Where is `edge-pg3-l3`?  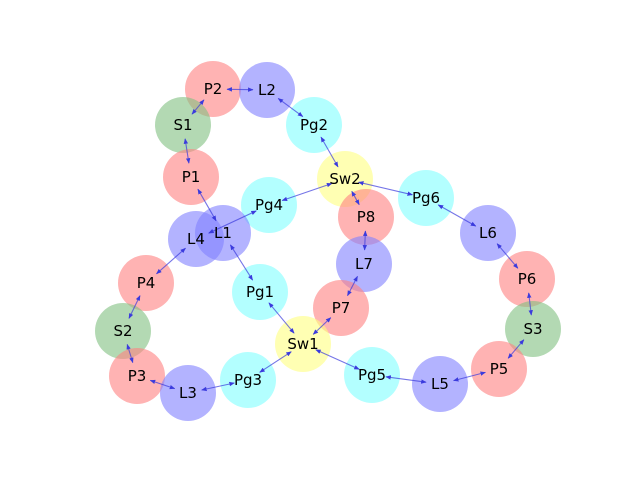 edge-pg3-l3 is located at coordinates (218, 386).